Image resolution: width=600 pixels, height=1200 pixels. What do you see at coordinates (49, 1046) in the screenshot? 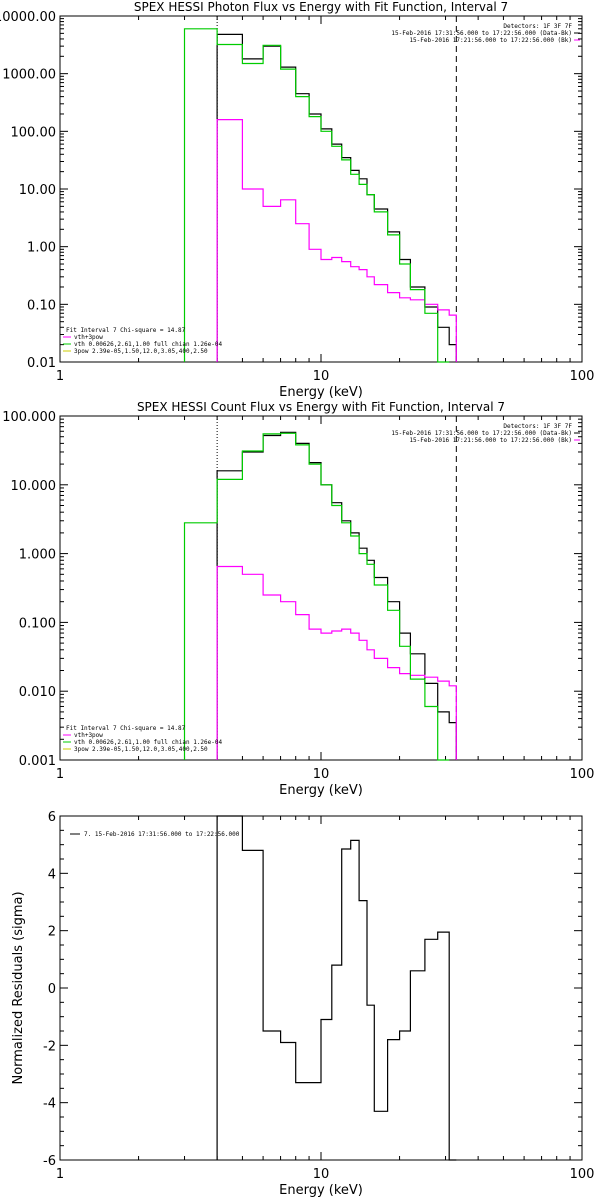
I see `y-tick-label: -2` at bounding box center [49, 1046].